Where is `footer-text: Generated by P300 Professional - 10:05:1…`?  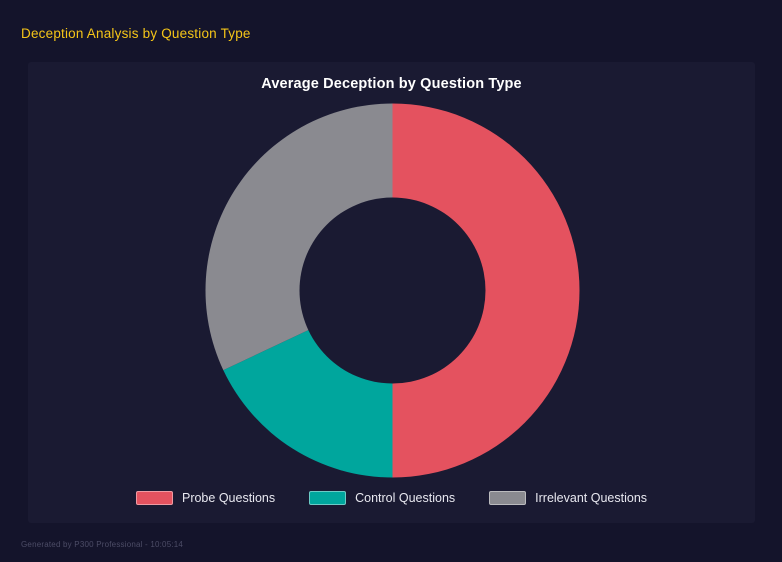
footer-text: Generated by P300 Professional - 10:05:1… is located at coordinates (102, 544).